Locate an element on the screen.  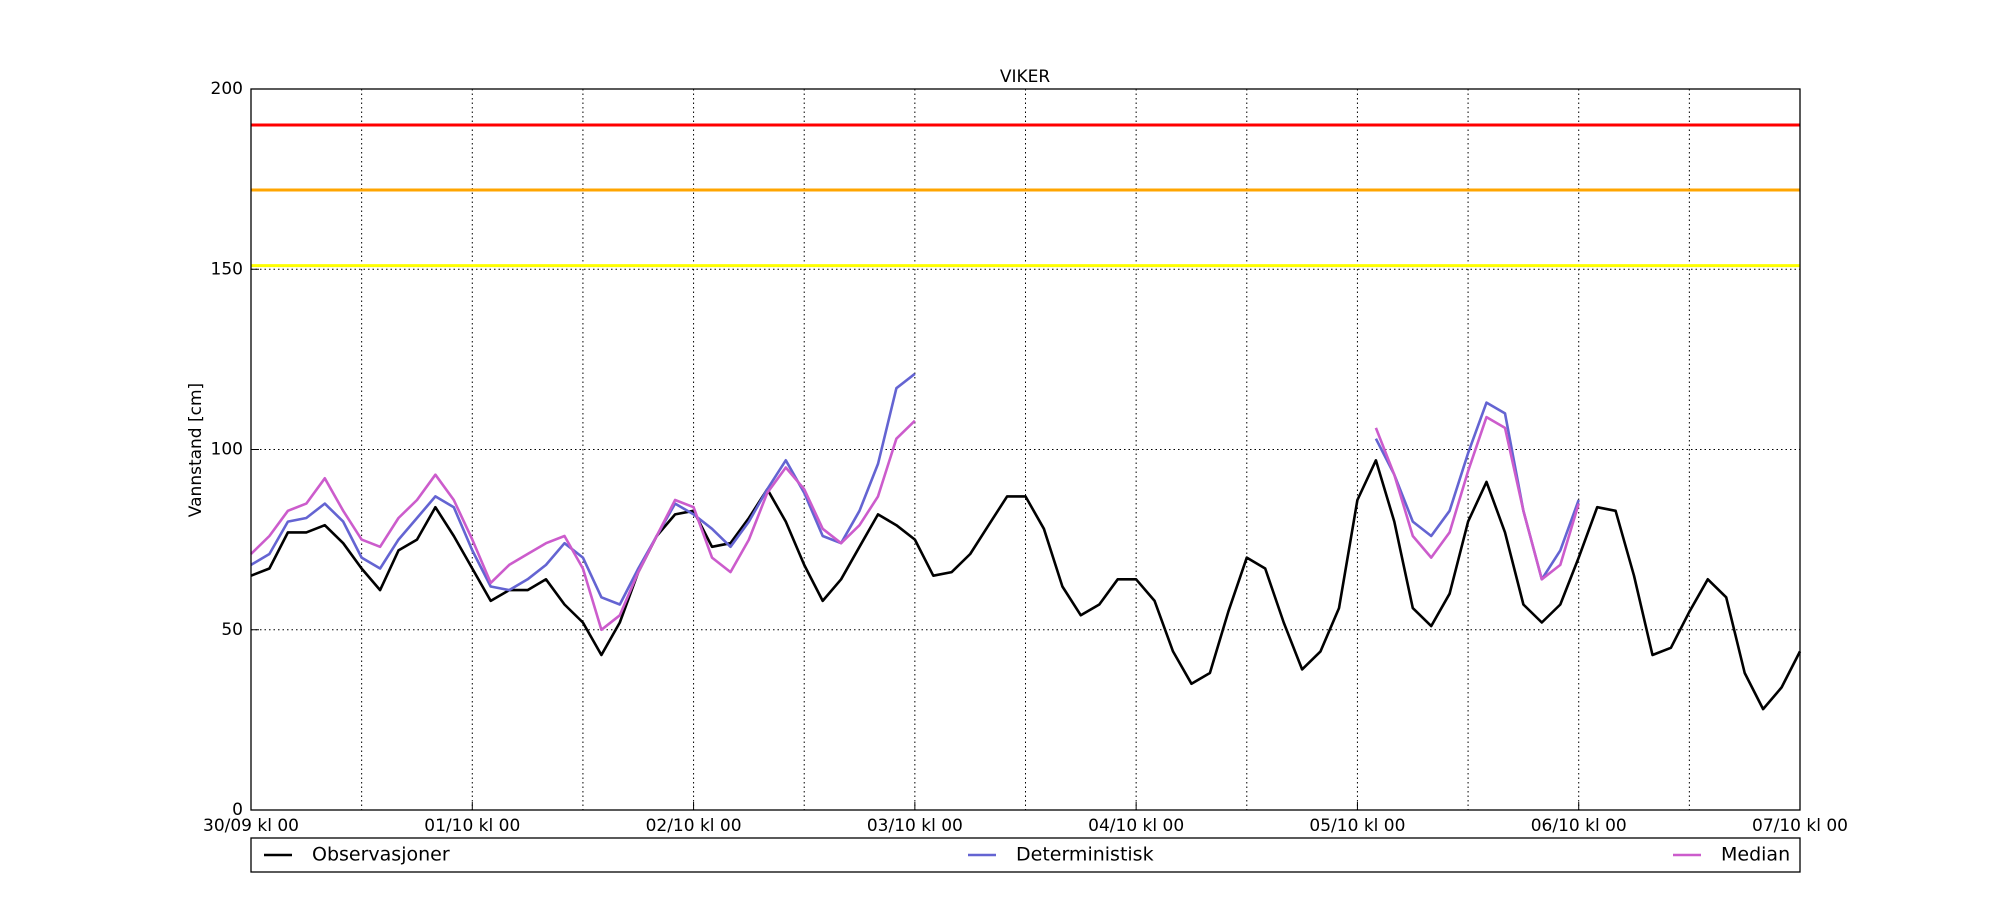
y-tick-label: 100 is located at coordinates (227, 450).